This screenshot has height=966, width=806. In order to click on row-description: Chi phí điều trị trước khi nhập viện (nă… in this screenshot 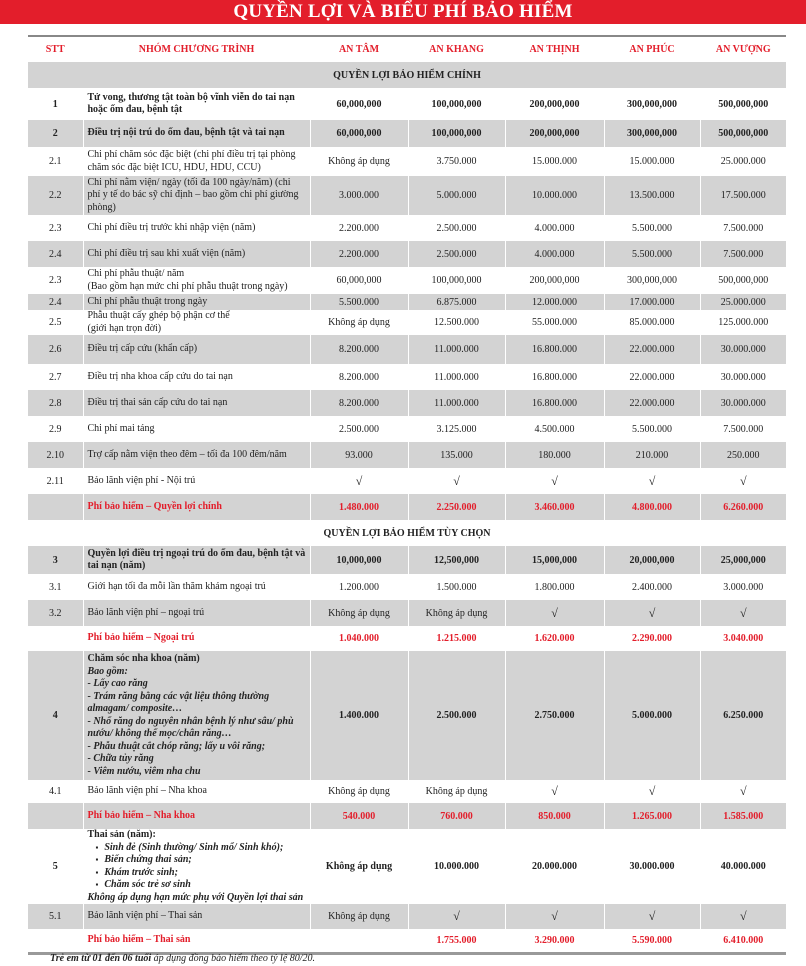, I will do `click(196, 228)`.